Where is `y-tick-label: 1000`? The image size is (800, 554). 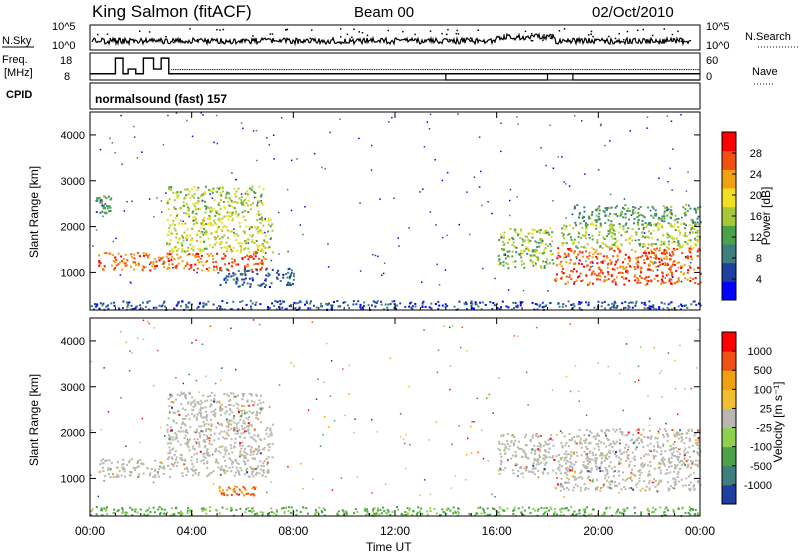
y-tick-label: 1000 is located at coordinates (73, 273).